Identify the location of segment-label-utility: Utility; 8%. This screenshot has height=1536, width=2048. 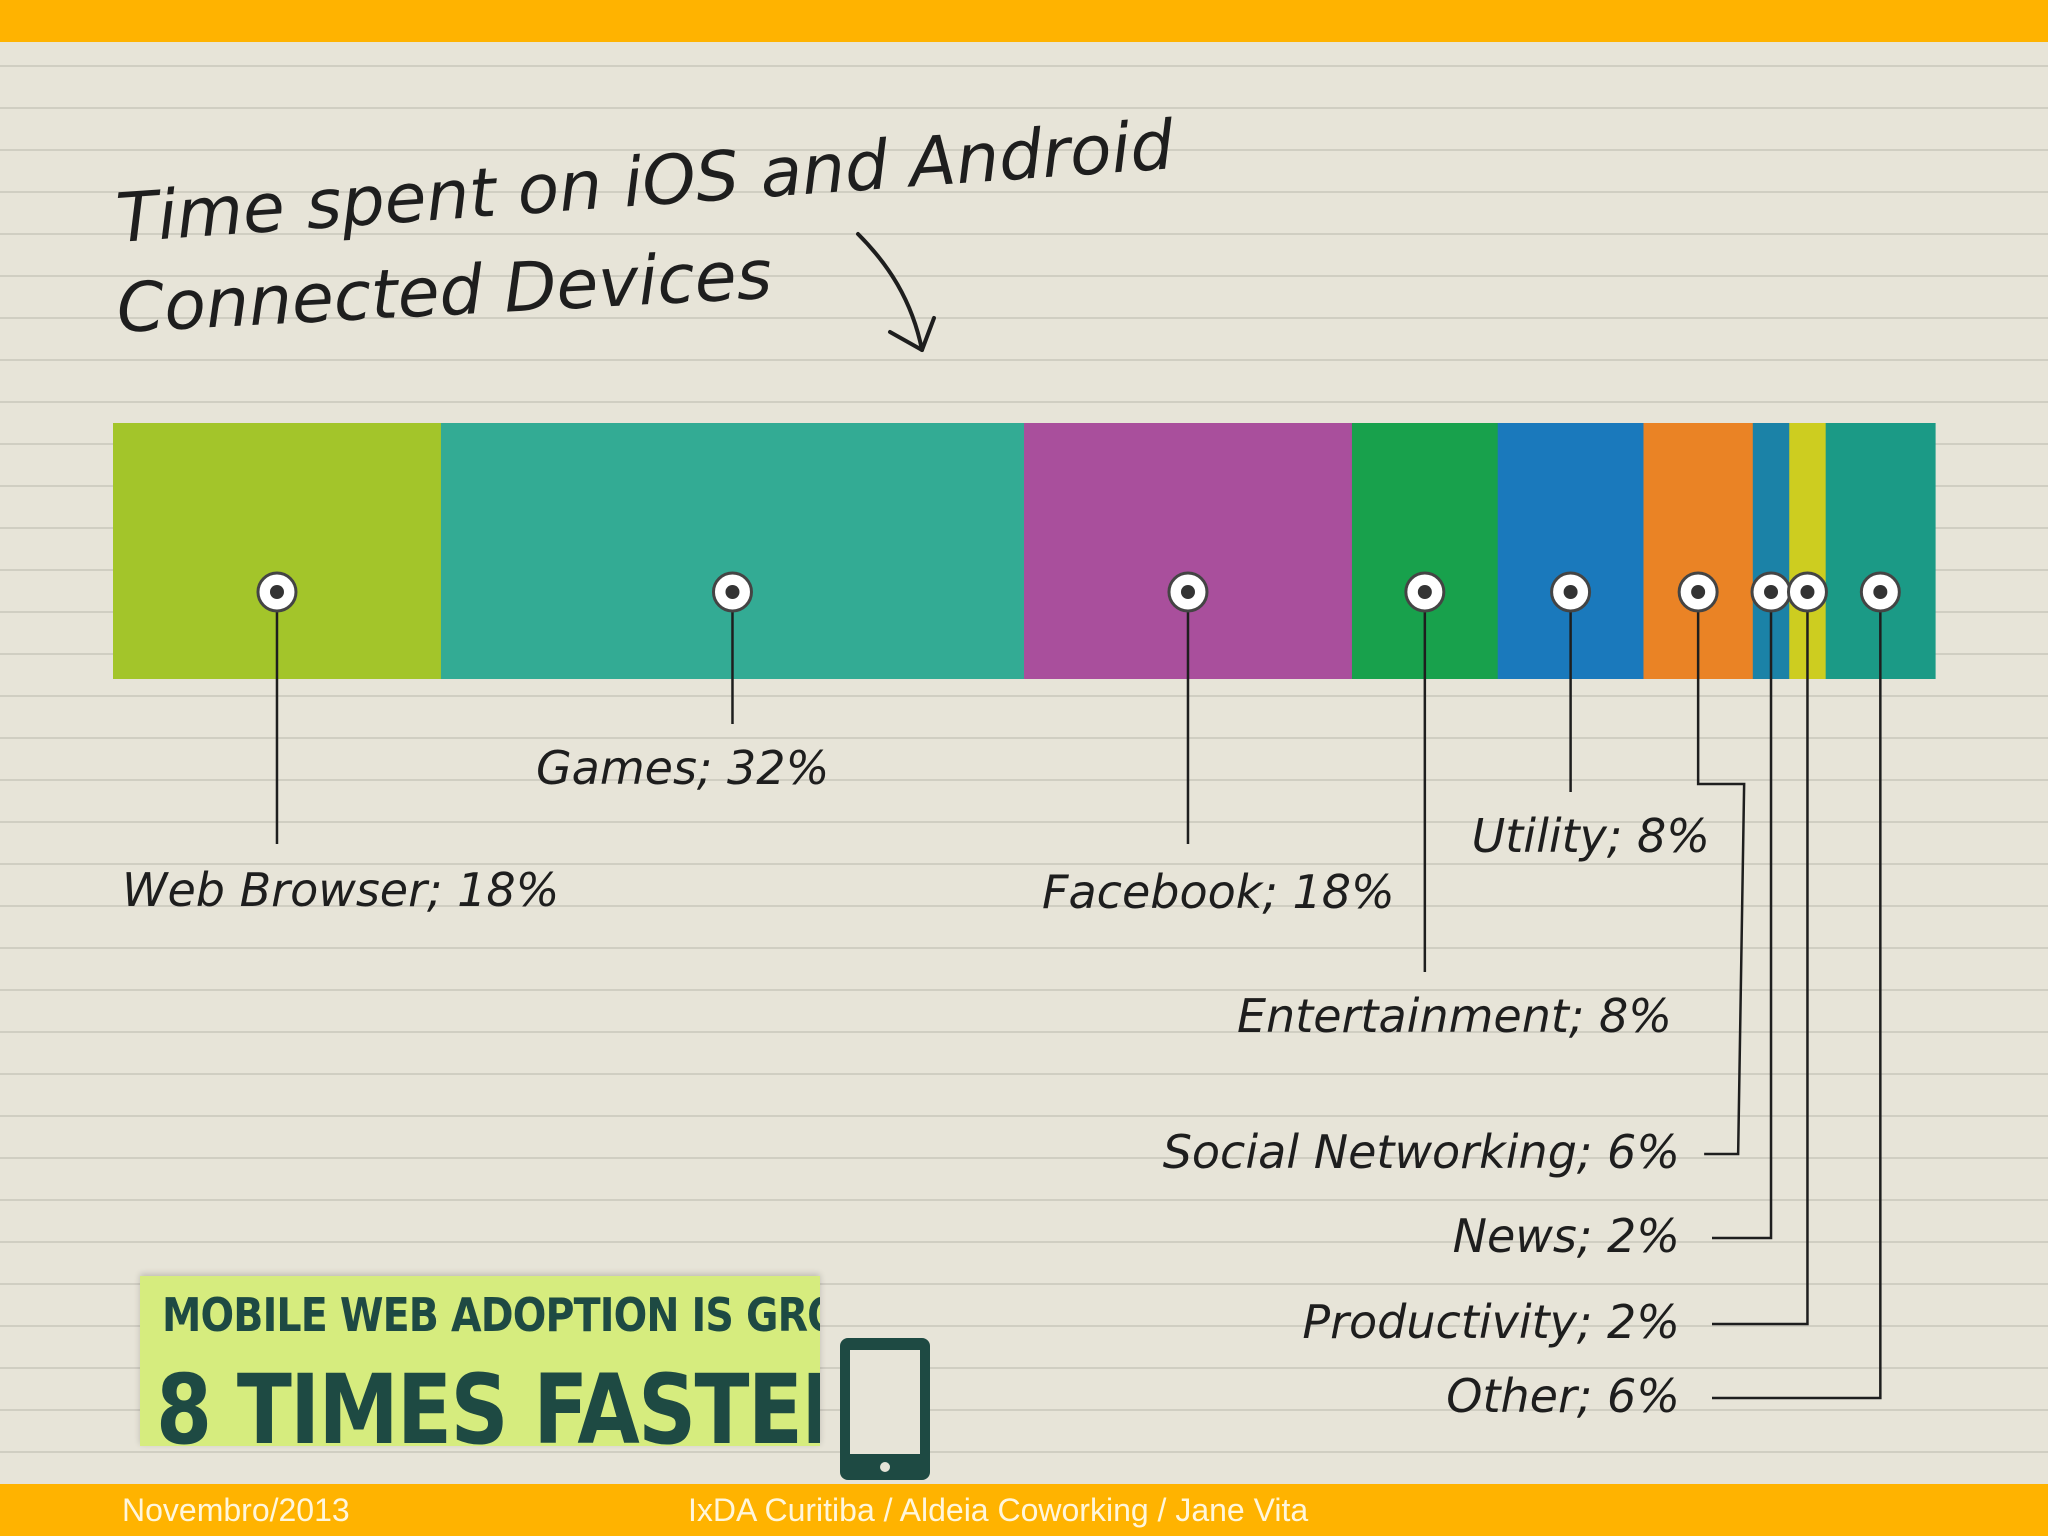
(1591, 836).